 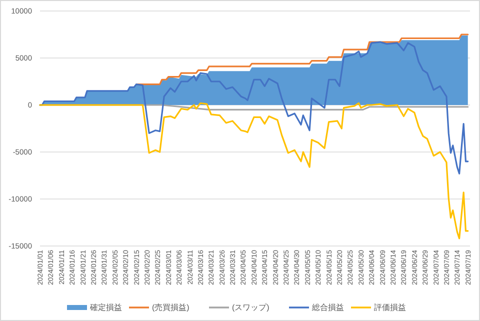 What do you see at coordinates (327, 307) in the screenshot?
I see `legend-label: 総合損益` at bounding box center [327, 307].